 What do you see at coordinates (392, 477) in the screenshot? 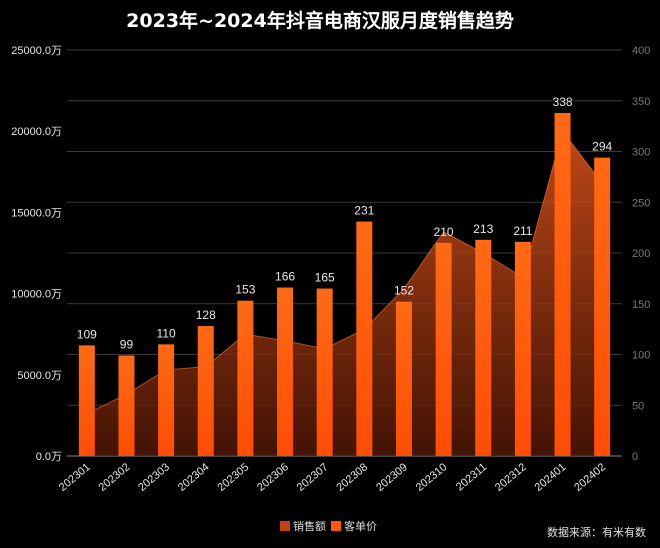
I see `x-tick-label: 202309` at bounding box center [392, 477].